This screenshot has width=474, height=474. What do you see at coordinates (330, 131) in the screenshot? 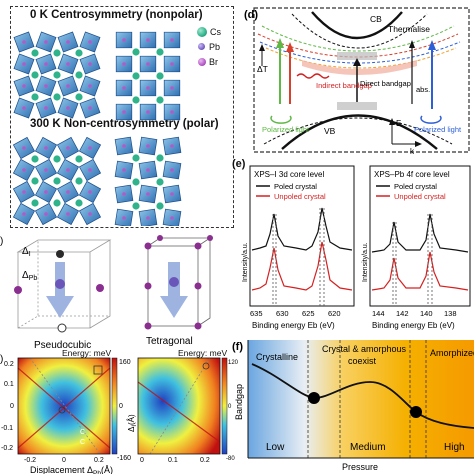
I see `vb-label: VB` at bounding box center [330, 131].